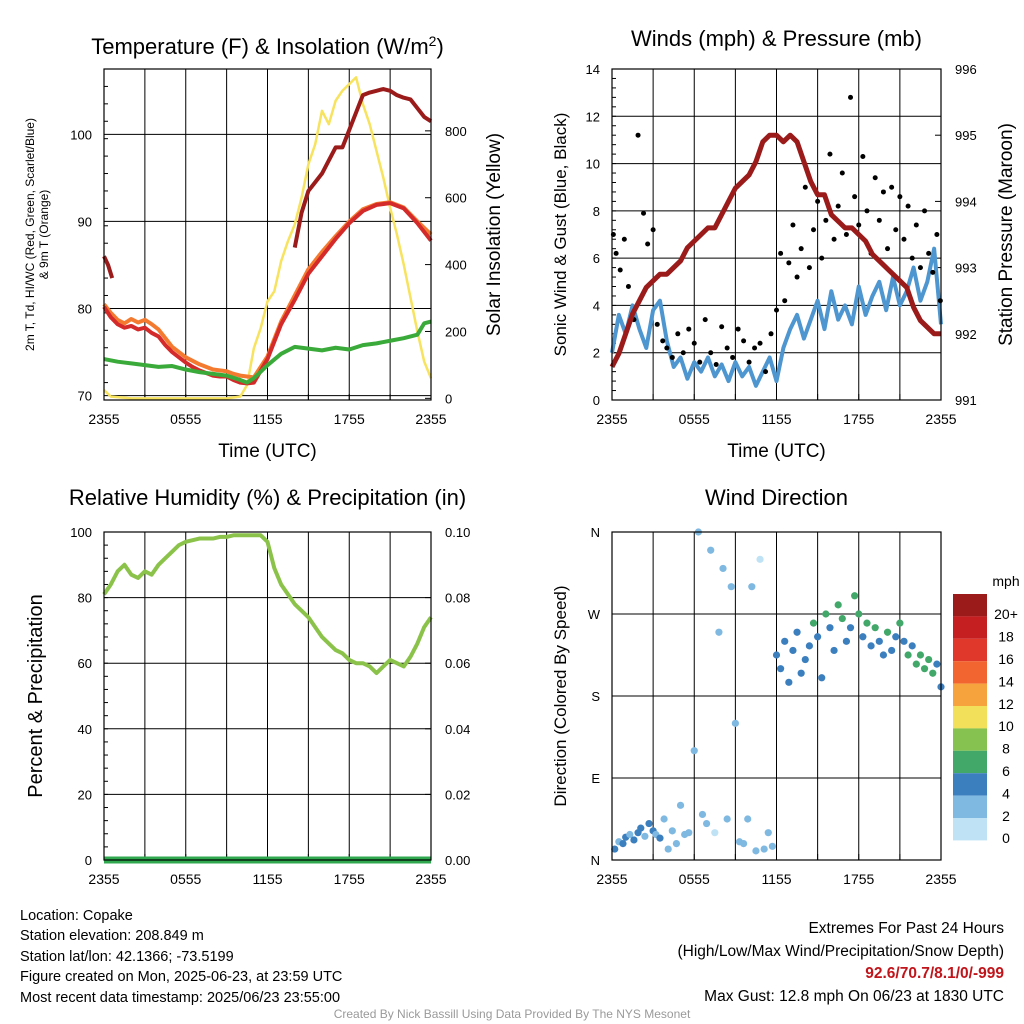 The image size is (1024, 1024). What do you see at coordinates (593, 164) in the screenshot?
I see `y-tick-label: 10` at bounding box center [593, 164].